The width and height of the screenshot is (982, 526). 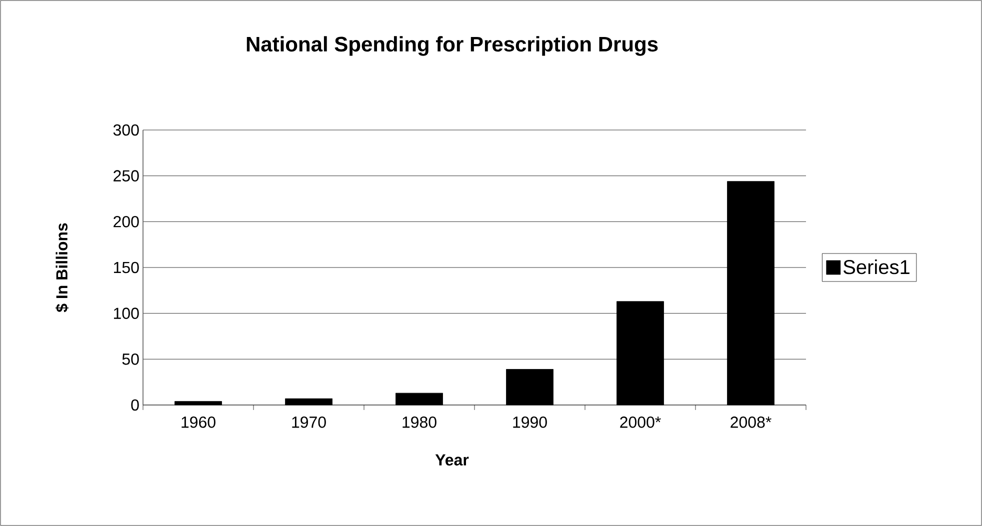 I want to click on x-tick-label: 2000*, so click(x=640, y=422).